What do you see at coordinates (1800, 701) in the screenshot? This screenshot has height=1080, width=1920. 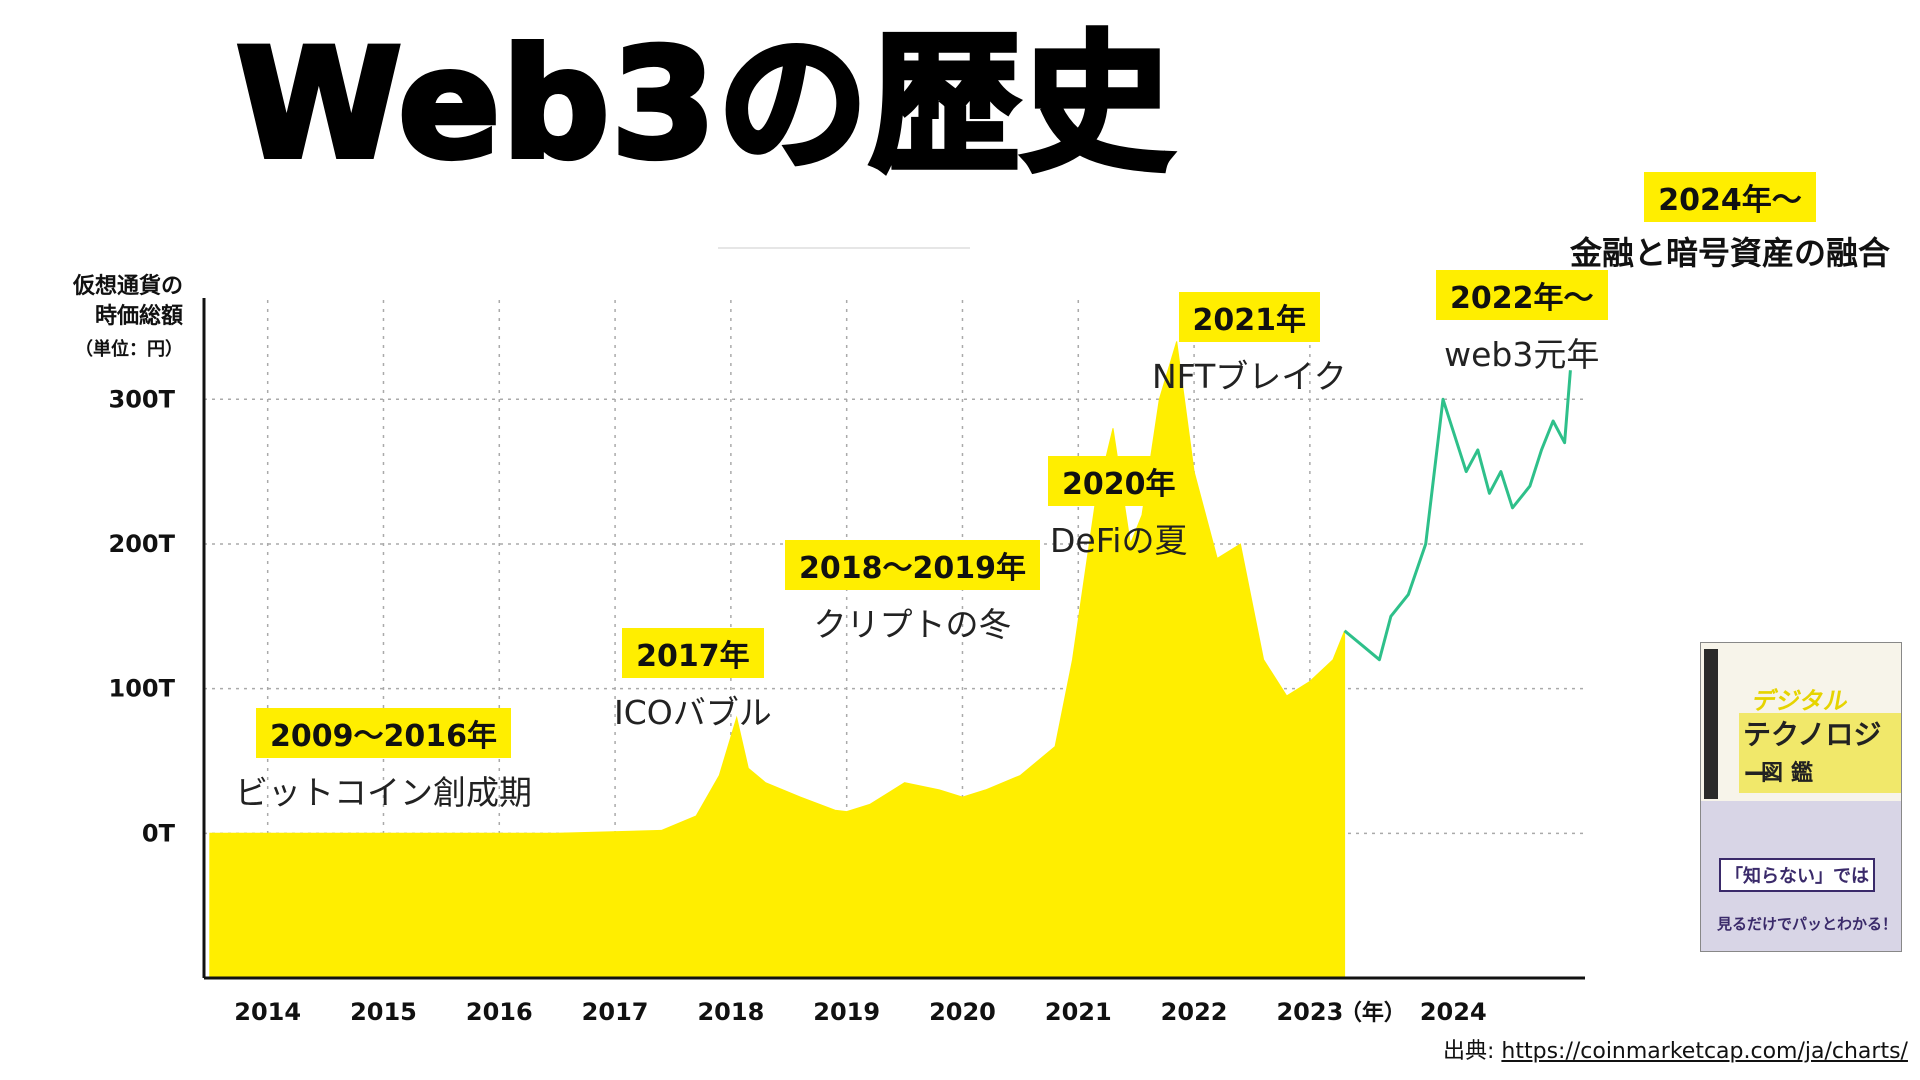 I see `book-title-1: デジタル` at bounding box center [1800, 701].